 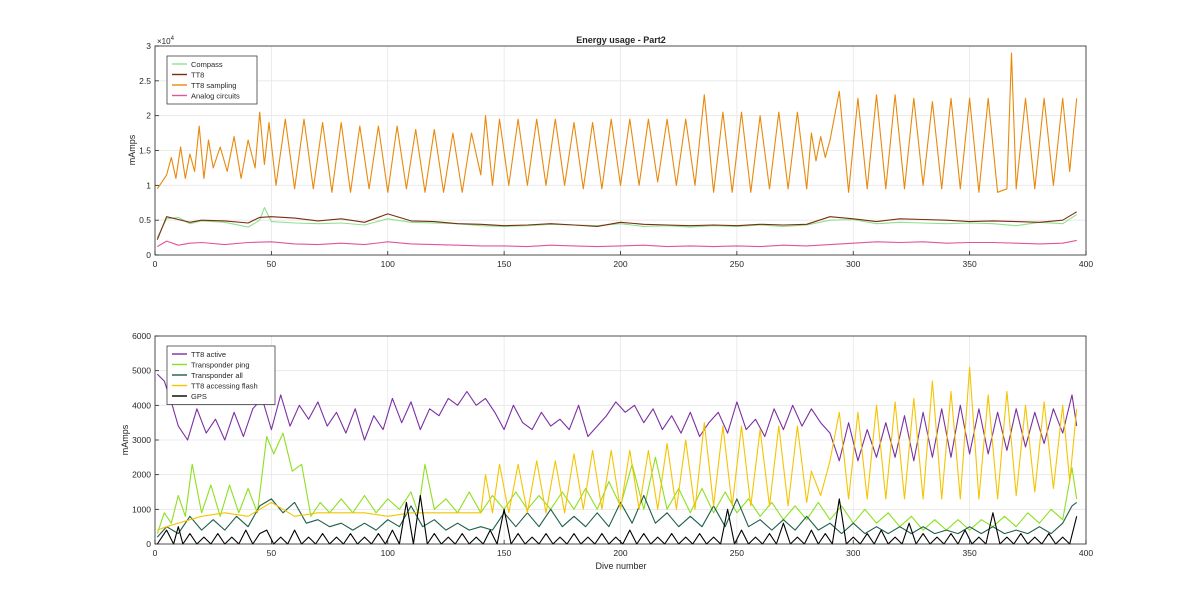 What do you see at coordinates (141, 336) in the screenshot?
I see `y-tick-label: 6000` at bounding box center [141, 336].